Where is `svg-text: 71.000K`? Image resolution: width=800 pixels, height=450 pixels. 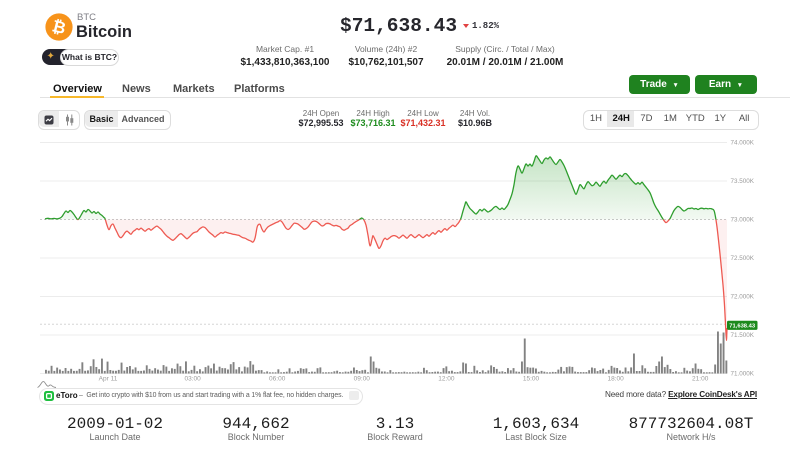
svg-text: 71.000K is located at coordinates (743, 374).